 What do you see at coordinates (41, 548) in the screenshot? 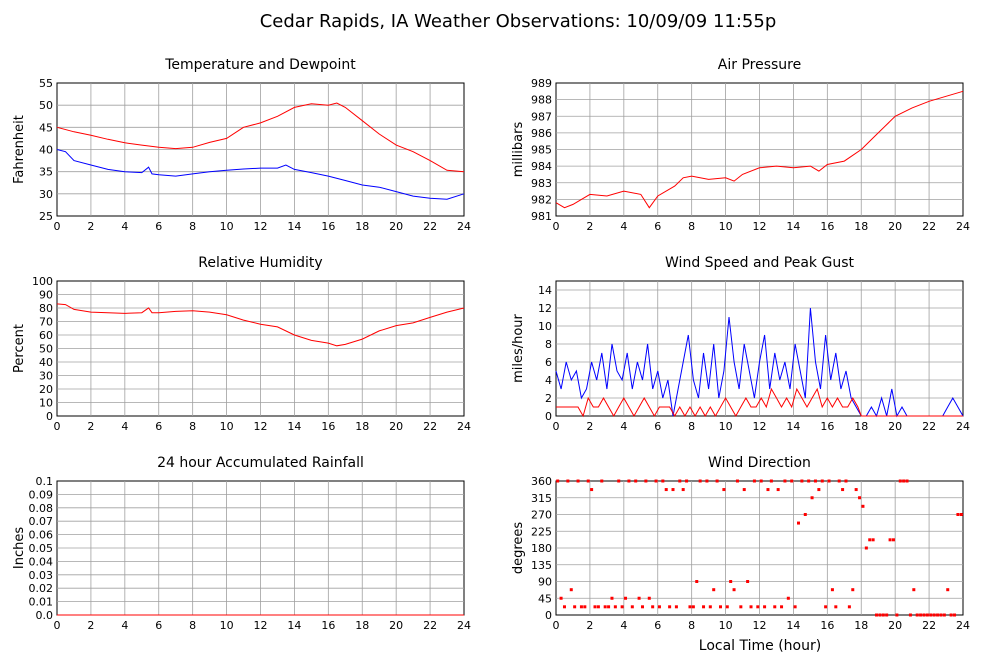
I see `y-tick-label: 0.05` at bounding box center [41, 548].